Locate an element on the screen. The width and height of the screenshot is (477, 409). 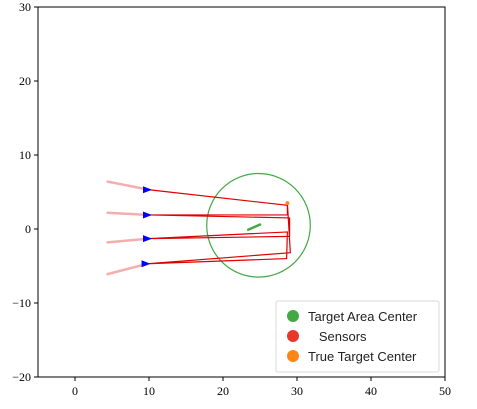
y-tick-label: −10 is located at coordinates (21, 303).